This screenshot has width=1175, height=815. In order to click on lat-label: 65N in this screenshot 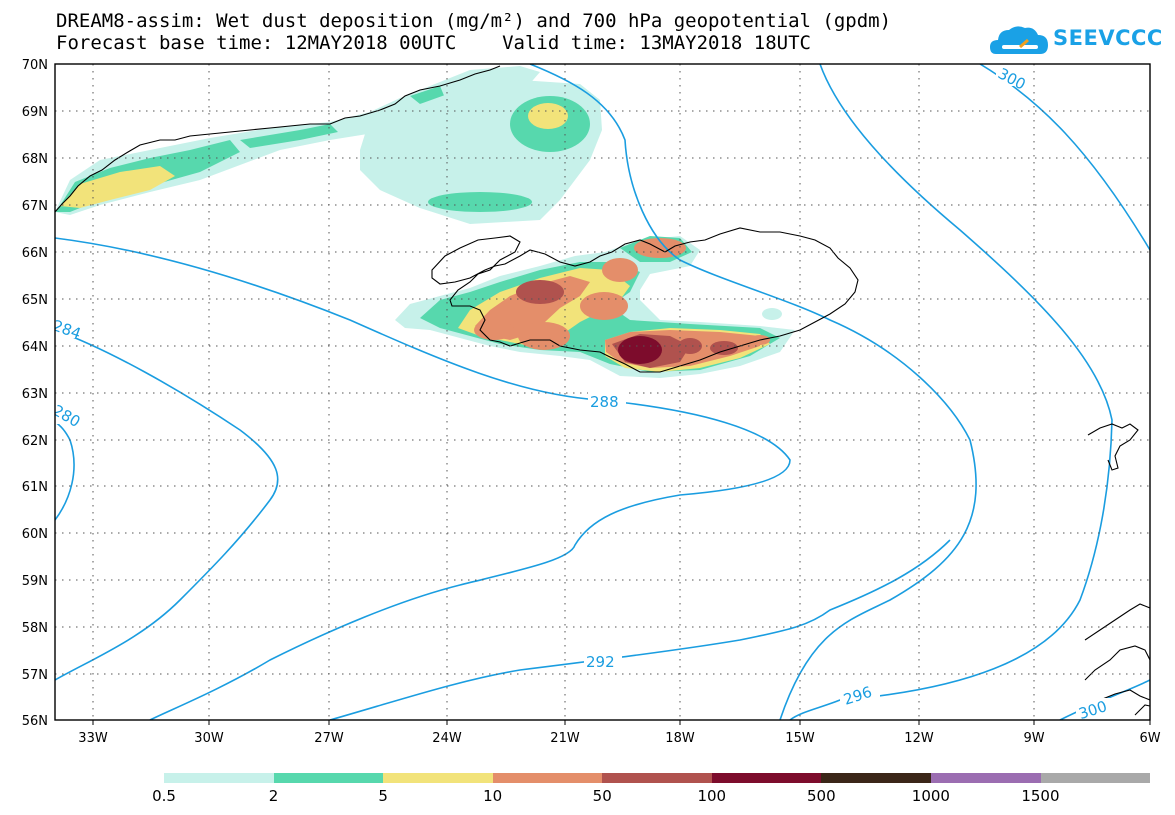, I will do `click(35, 300)`.